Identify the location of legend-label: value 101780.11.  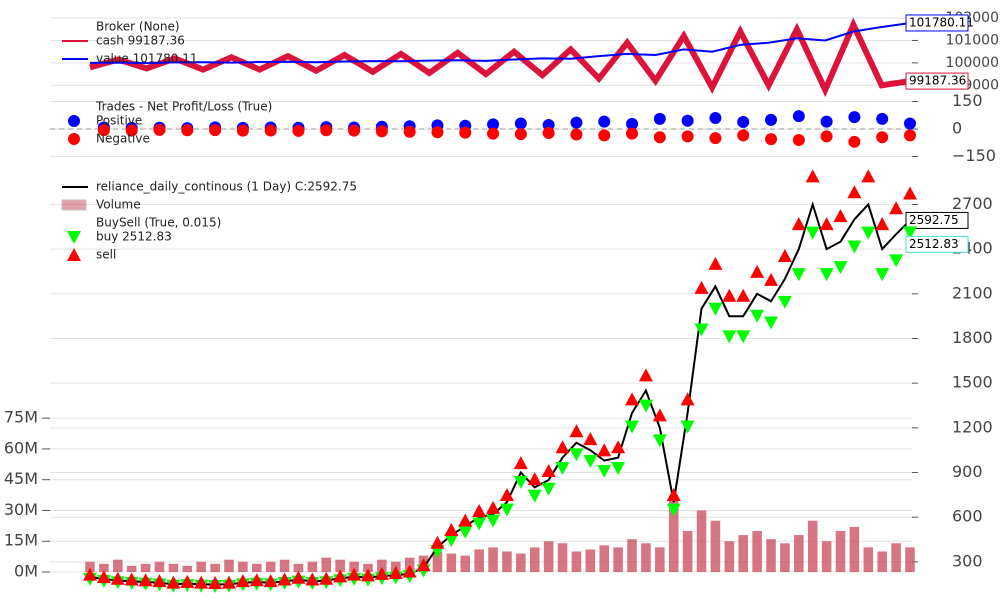
(146, 59).